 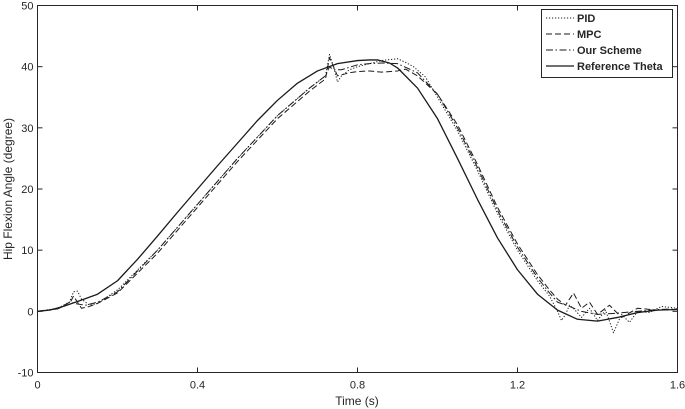 I want to click on x-tick-label: 1.6, so click(x=677, y=386).